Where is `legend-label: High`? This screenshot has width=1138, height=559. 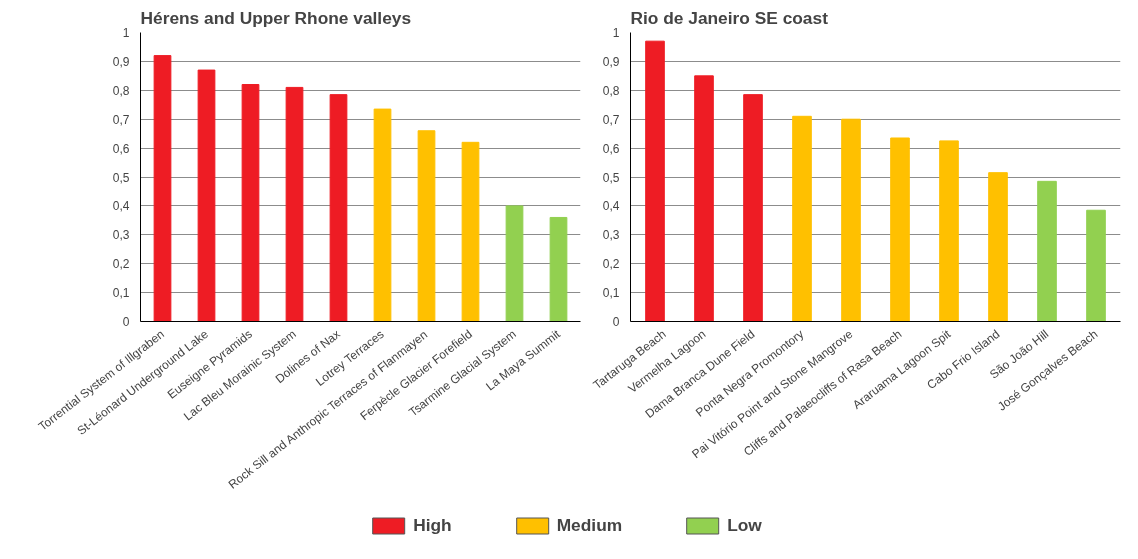 legend-label: High is located at coordinates (432, 525).